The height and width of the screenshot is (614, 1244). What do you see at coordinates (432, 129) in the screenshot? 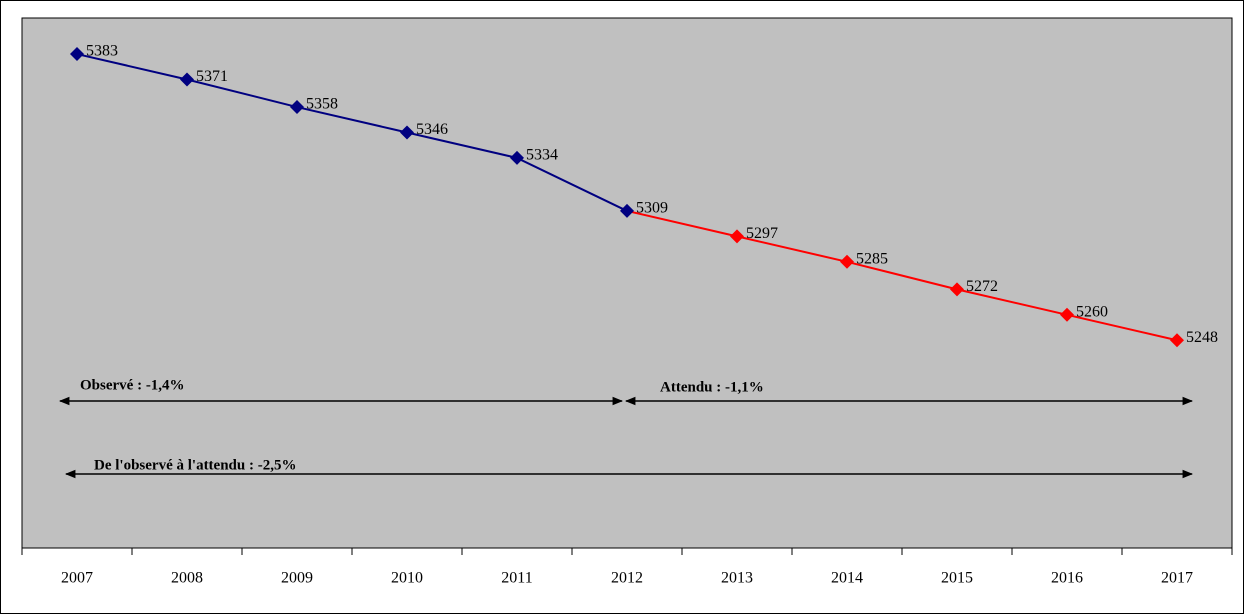
I see `data-label: 5346` at bounding box center [432, 129].